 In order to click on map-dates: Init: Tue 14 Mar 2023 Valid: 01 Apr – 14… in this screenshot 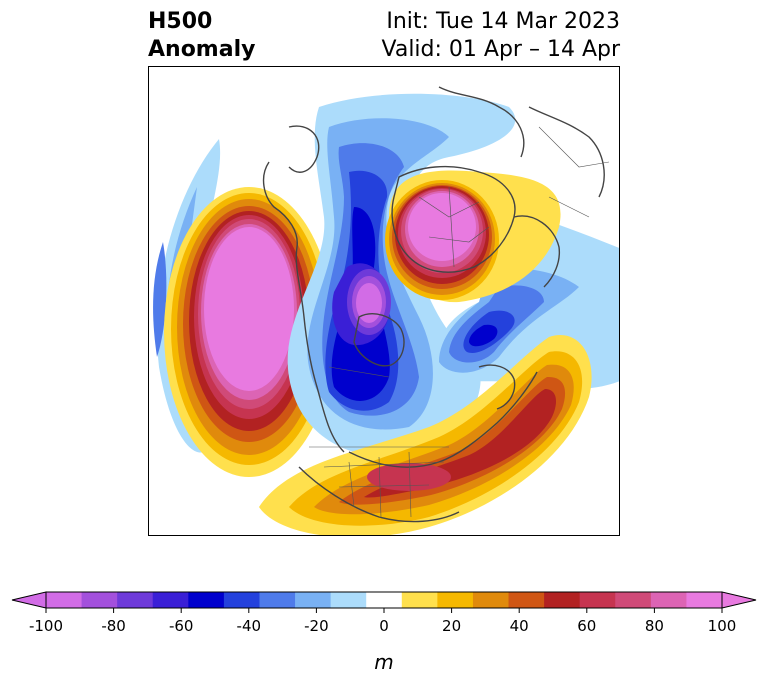, I will do `click(501, 36)`.